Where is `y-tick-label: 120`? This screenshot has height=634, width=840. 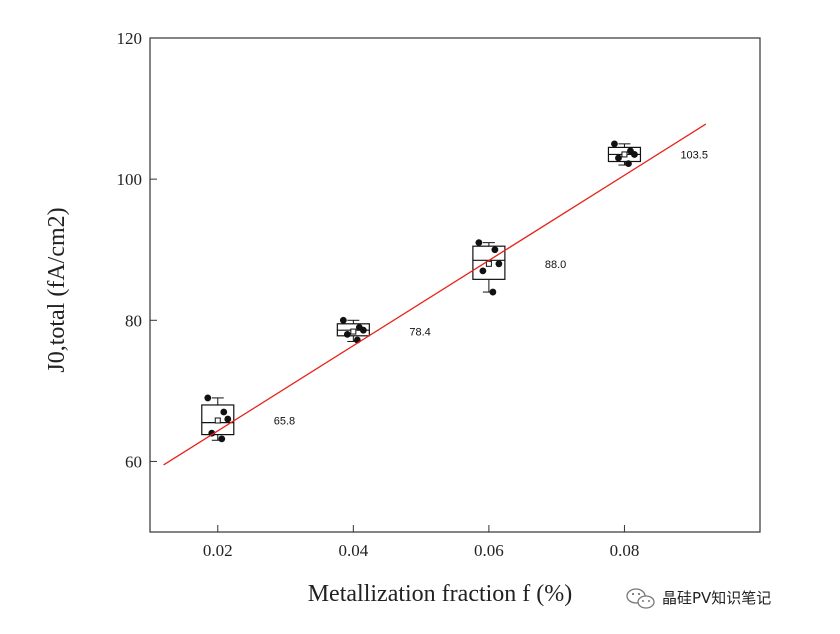
y-tick-label: 120 is located at coordinates (130, 38).